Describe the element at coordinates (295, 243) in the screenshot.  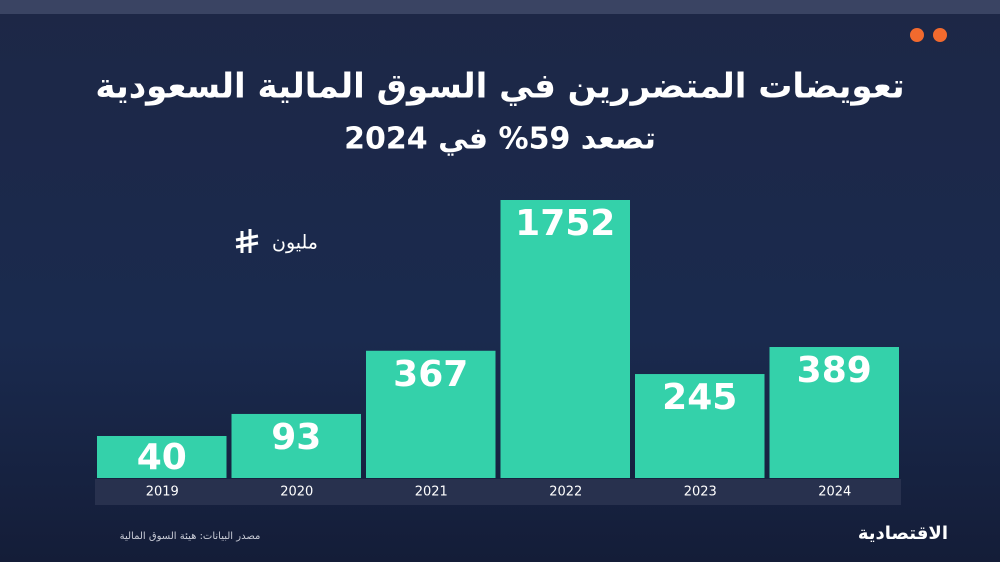
I see `unit-label: مليون` at that location.